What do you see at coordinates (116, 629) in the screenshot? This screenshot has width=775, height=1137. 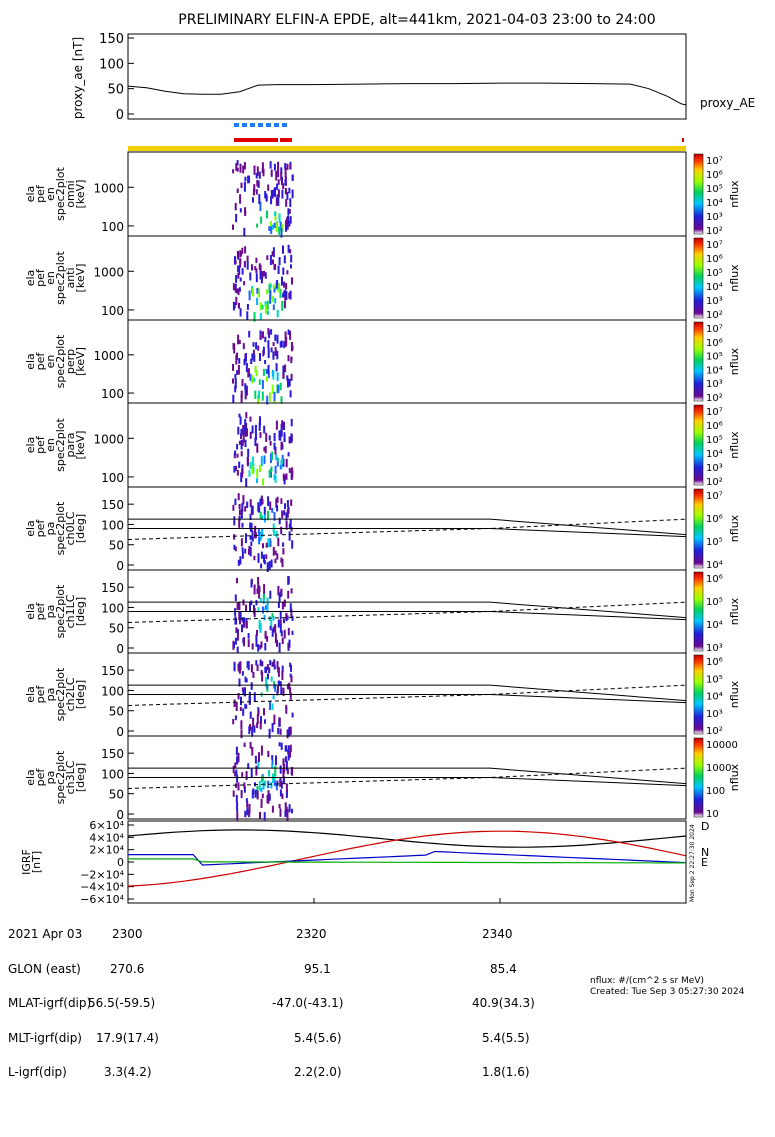 I see `panel-tick-label: 50` at bounding box center [116, 629].